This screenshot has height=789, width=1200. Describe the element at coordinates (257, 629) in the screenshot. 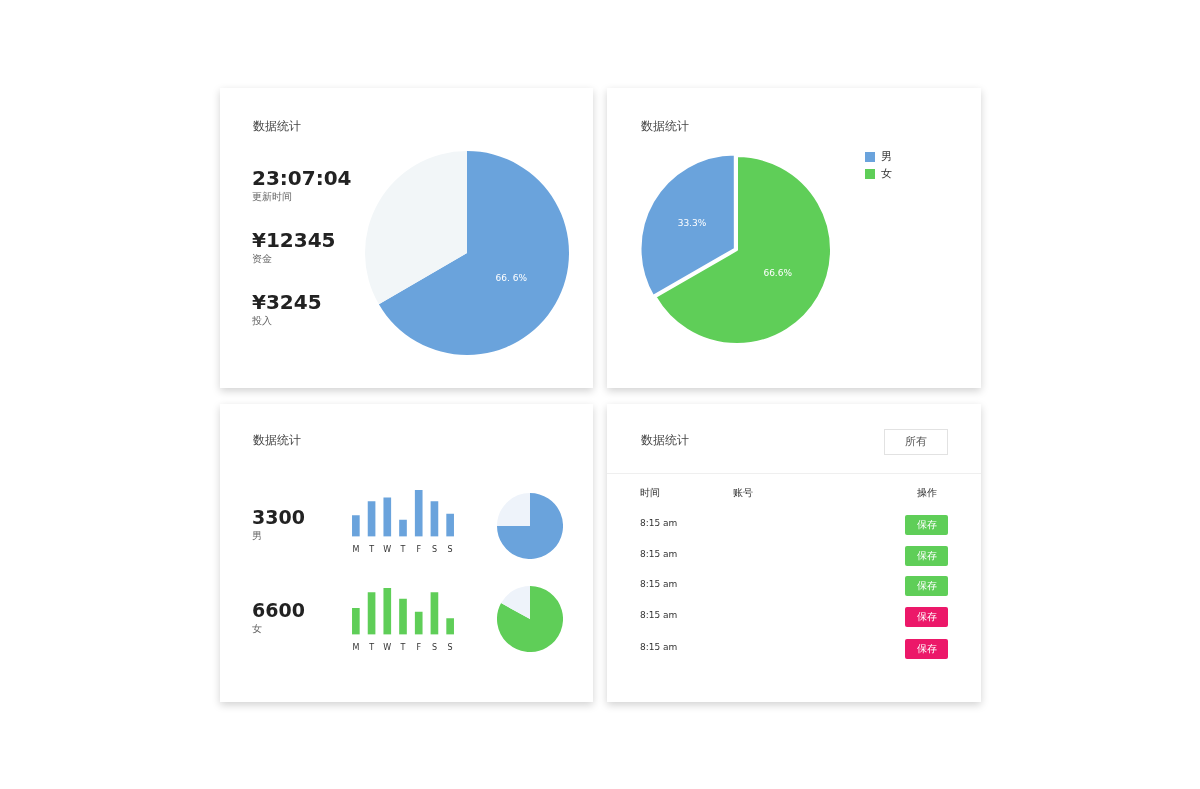

I see `text: 女` at that location.